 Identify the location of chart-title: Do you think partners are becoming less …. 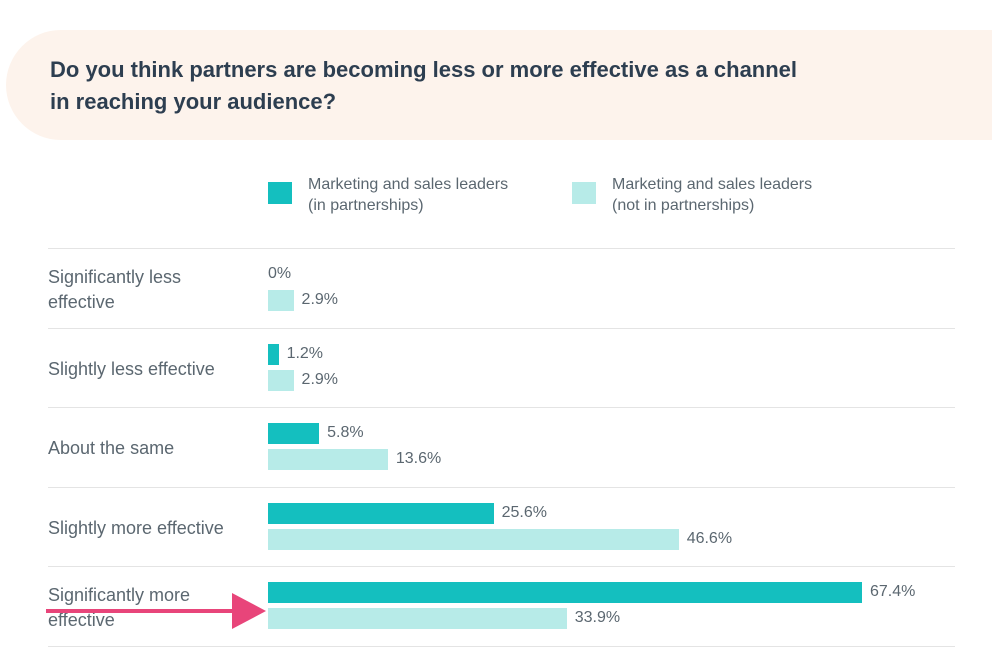
(490, 86).